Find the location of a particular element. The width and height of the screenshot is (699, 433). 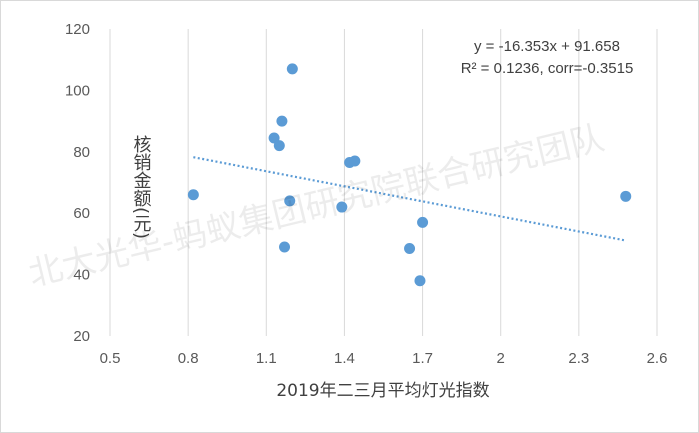

x-tick-label: 0.5 is located at coordinates (110, 358).